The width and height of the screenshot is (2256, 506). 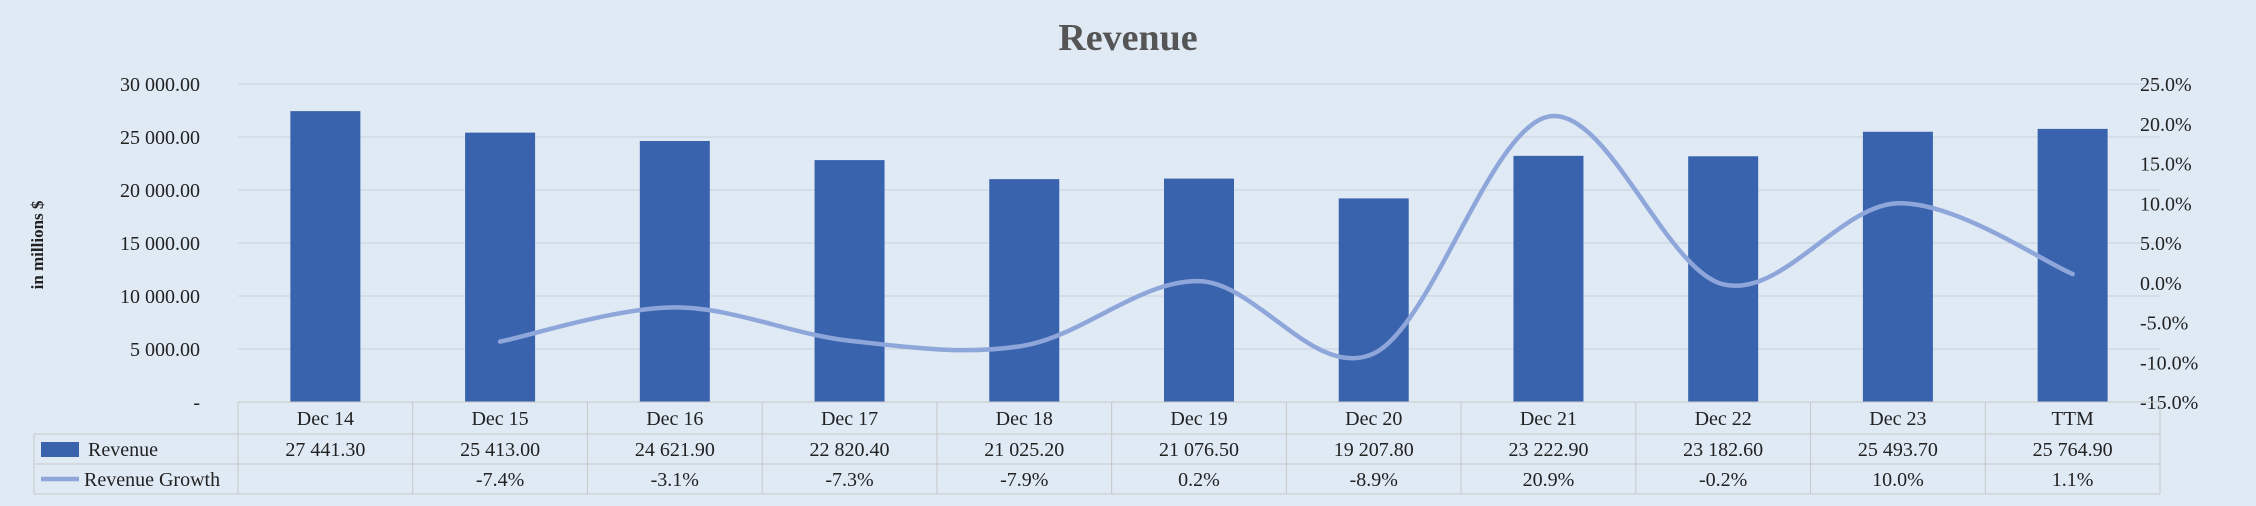 What do you see at coordinates (2166, 165) in the screenshot?
I see `right-tick-label: 15.0%` at bounding box center [2166, 165].